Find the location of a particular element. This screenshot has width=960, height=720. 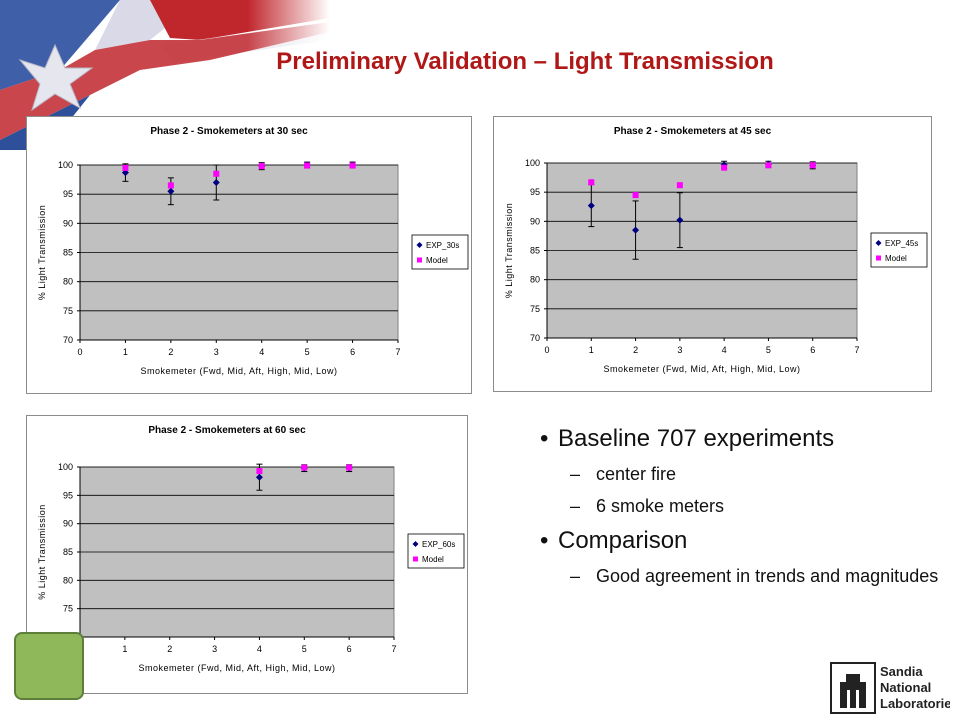

chart-title: Phase 2 - Smokemeters at 60 sec is located at coordinates (227, 430).